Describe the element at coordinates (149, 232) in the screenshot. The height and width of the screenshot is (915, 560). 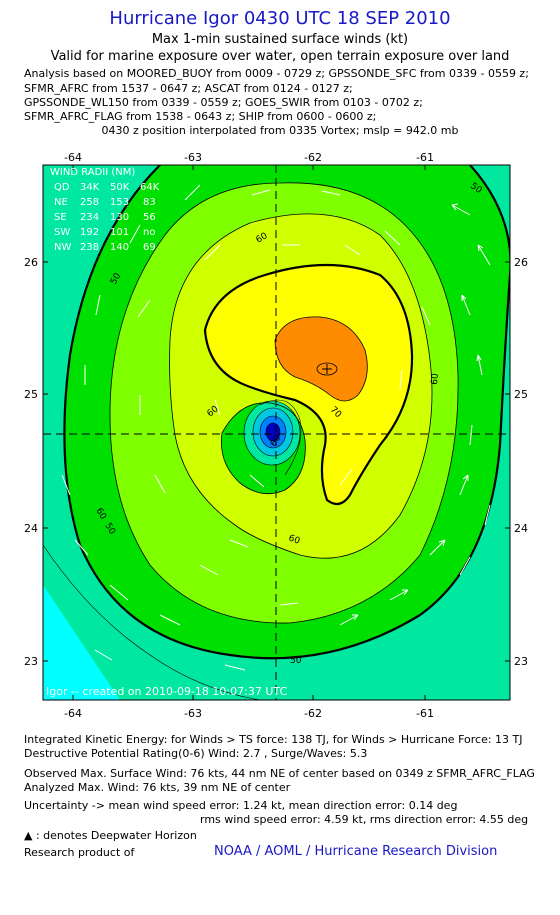
I see `wind-radii-cell: no` at that location.